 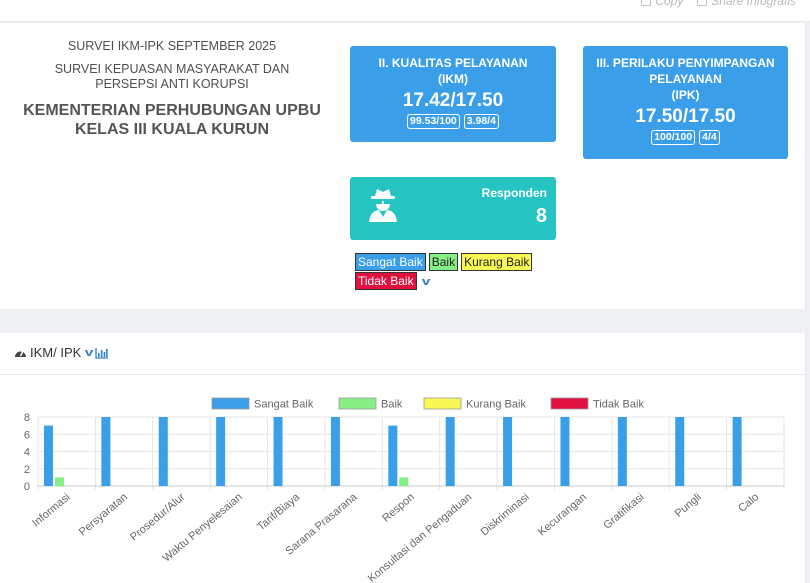 What do you see at coordinates (709, 137) in the screenshot?
I see `ipk-index-badge: 4/4` at bounding box center [709, 137].